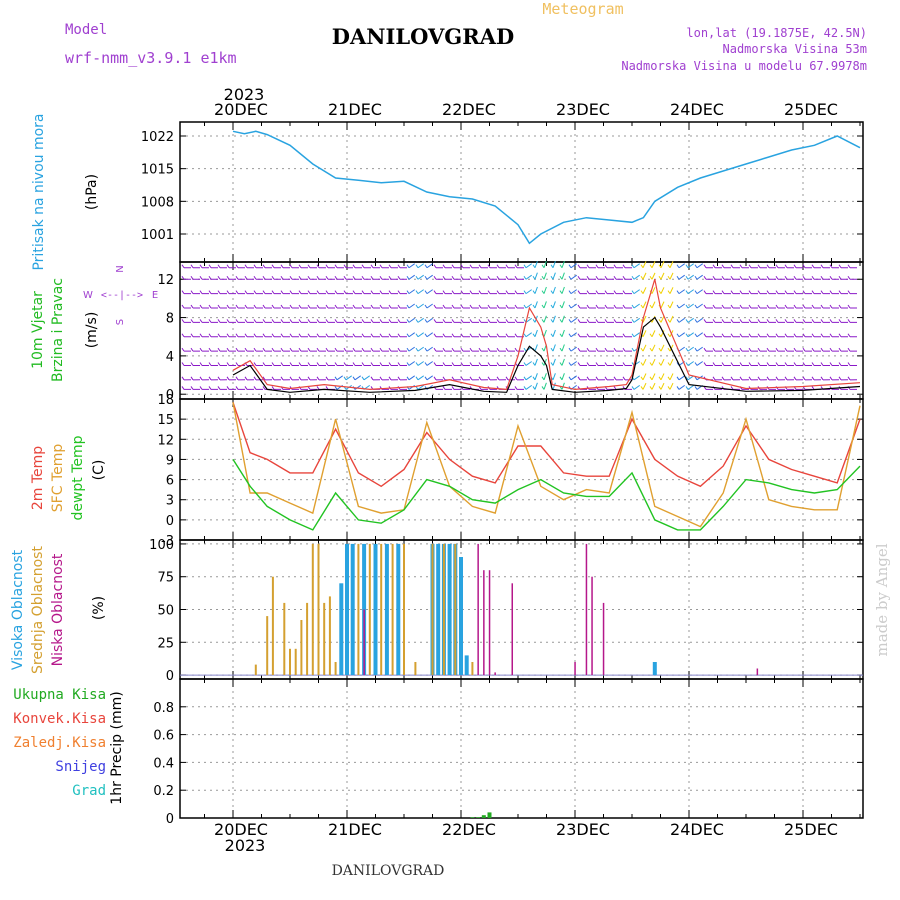 This screenshot has height=900, width=900. What do you see at coordinates (170, 819) in the screenshot?
I see `y-tick-label: 0` at bounding box center [170, 819].